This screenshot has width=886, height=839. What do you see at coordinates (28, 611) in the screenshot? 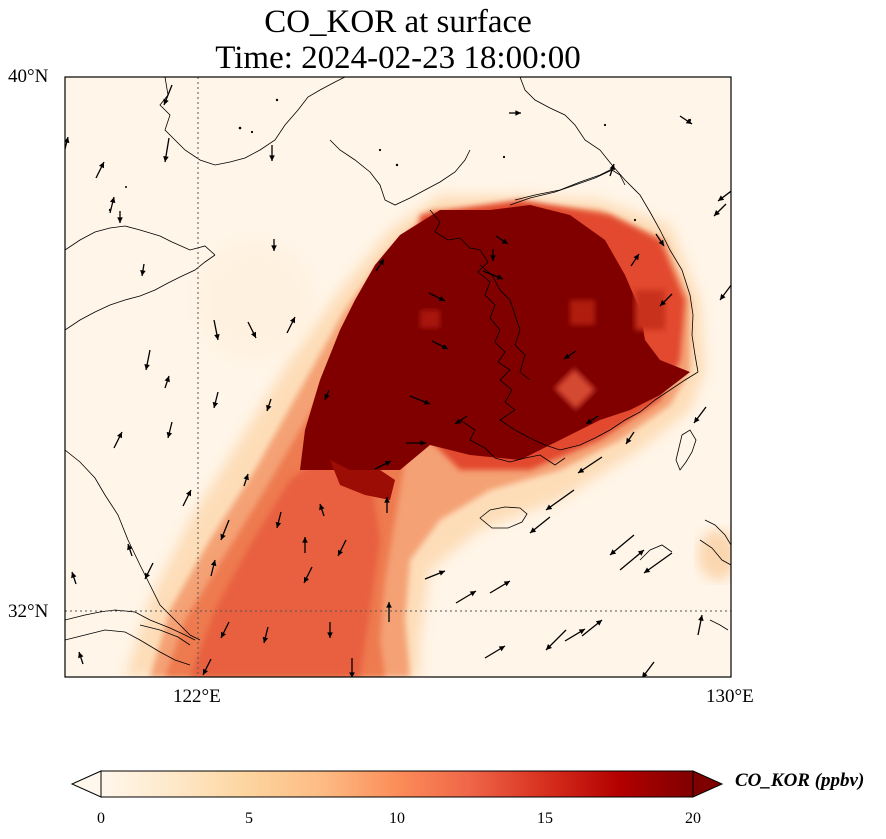
I see `lat-tick-label: 32°N` at bounding box center [28, 611].